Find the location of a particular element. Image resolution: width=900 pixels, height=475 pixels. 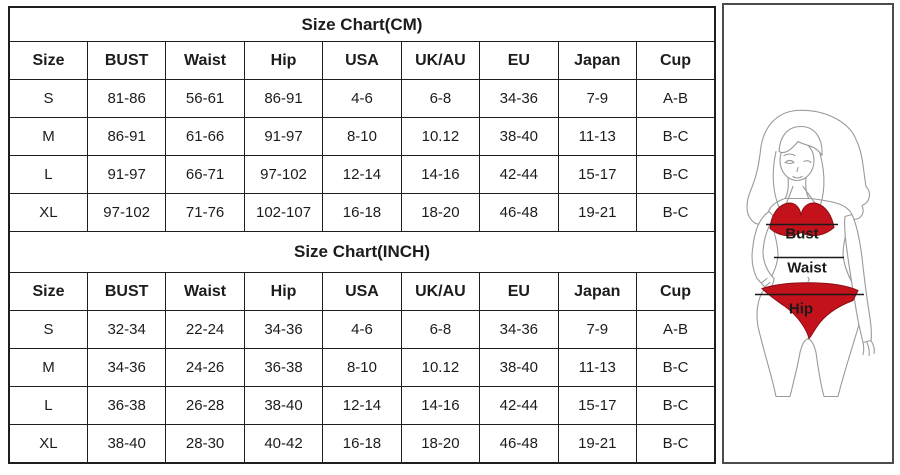

table-cell: 22-24 is located at coordinates (205, 329).